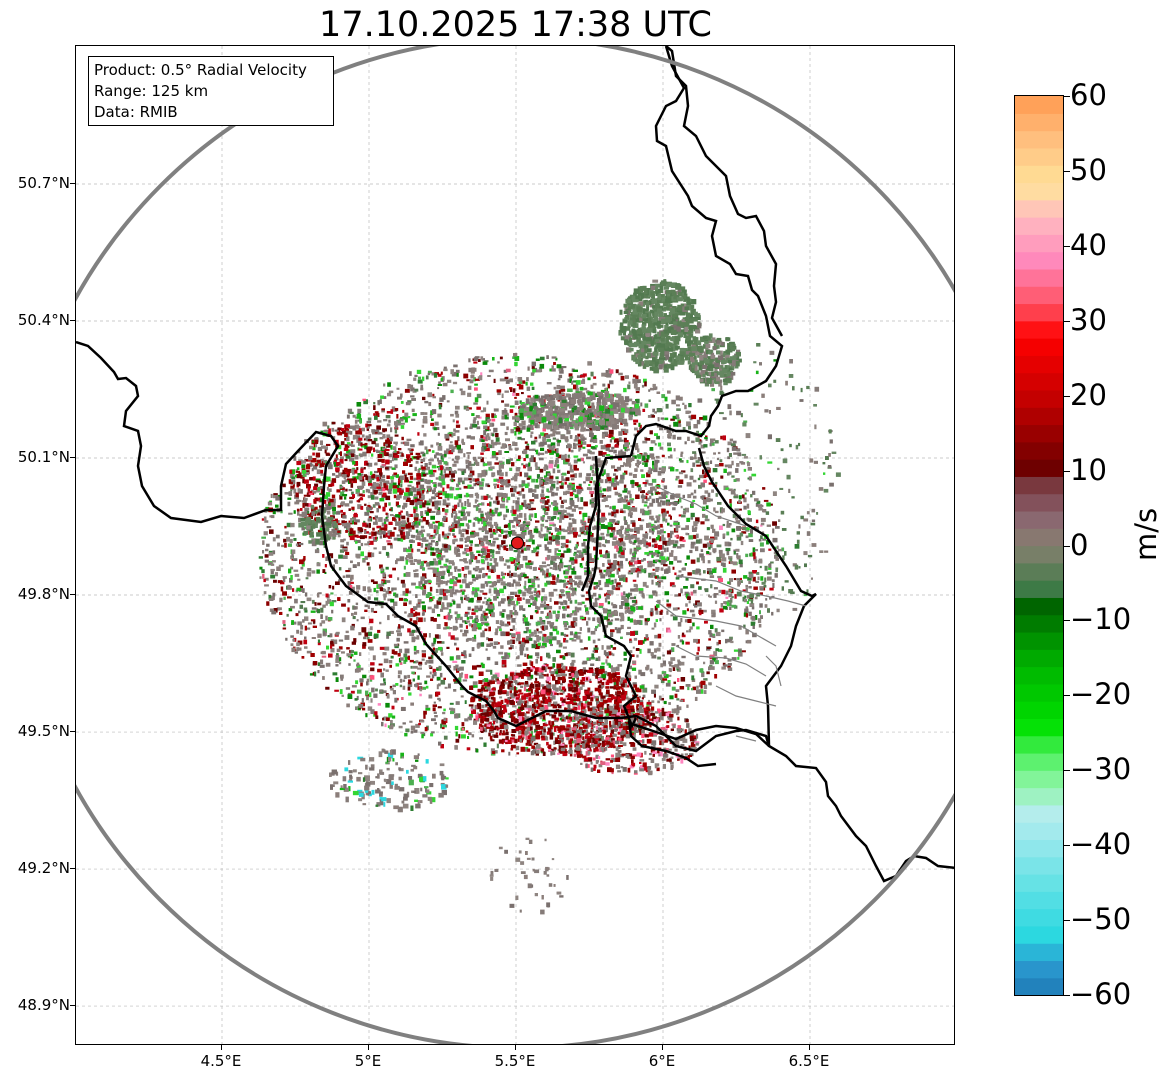  What do you see at coordinates (1101, 919) in the screenshot?
I see `colorbar-tick-label: −50` at bounding box center [1101, 919].